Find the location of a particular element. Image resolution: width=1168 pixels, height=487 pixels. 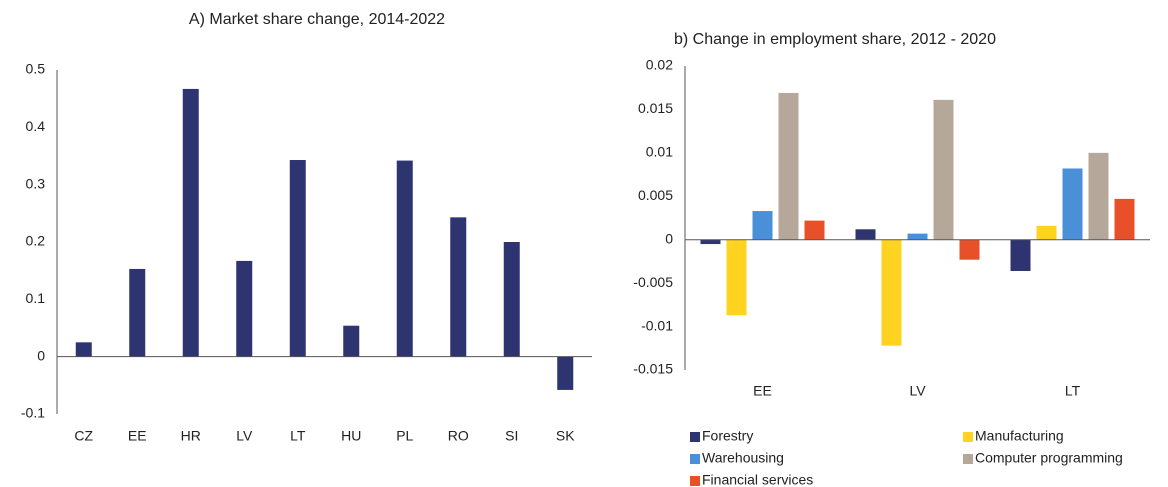

x-tick-label: HU is located at coordinates (351, 436).